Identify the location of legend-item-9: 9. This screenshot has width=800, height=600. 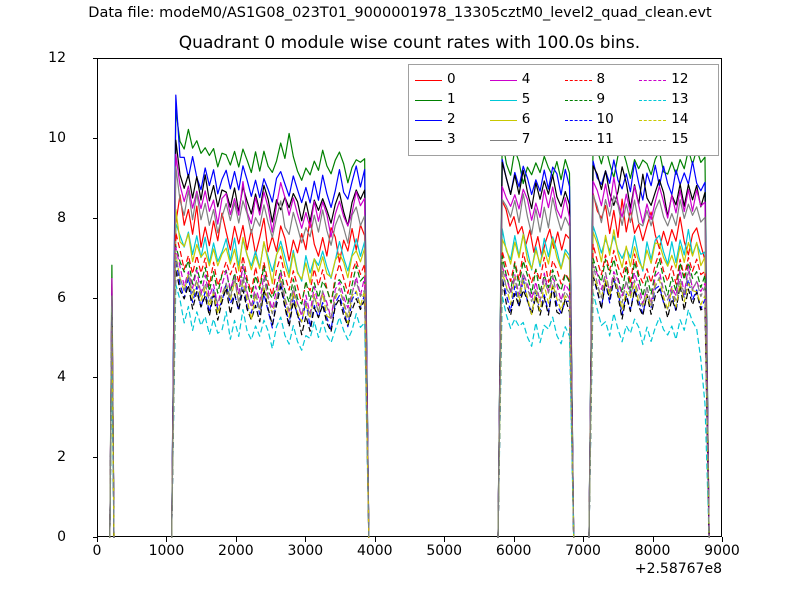
(601, 100).